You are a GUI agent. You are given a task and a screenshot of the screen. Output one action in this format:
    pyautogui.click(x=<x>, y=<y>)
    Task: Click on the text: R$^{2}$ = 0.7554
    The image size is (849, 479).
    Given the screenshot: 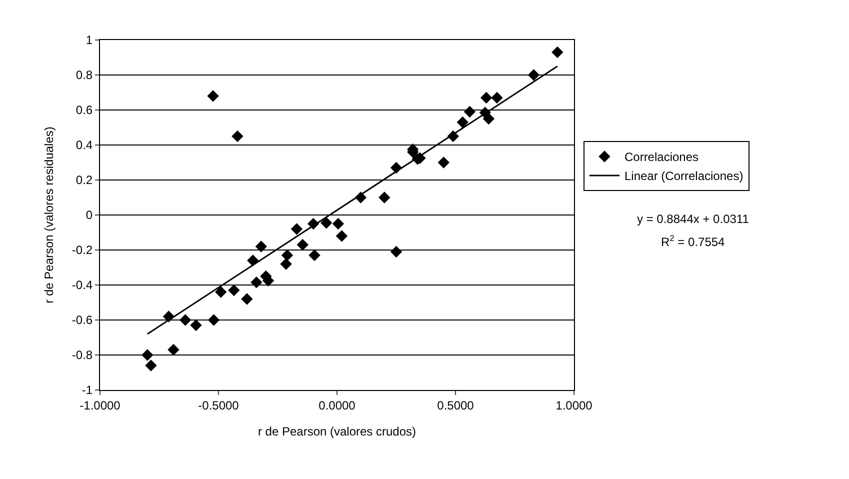 What is the action you would take?
    pyautogui.click(x=693, y=241)
    